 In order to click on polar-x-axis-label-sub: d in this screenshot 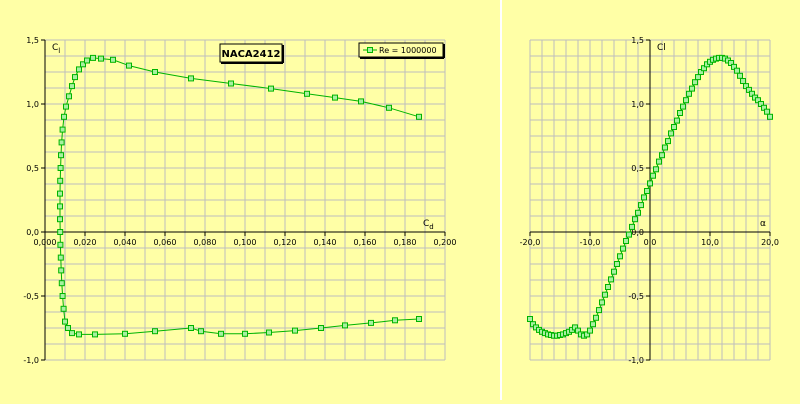, I will do `click(431, 227)`.